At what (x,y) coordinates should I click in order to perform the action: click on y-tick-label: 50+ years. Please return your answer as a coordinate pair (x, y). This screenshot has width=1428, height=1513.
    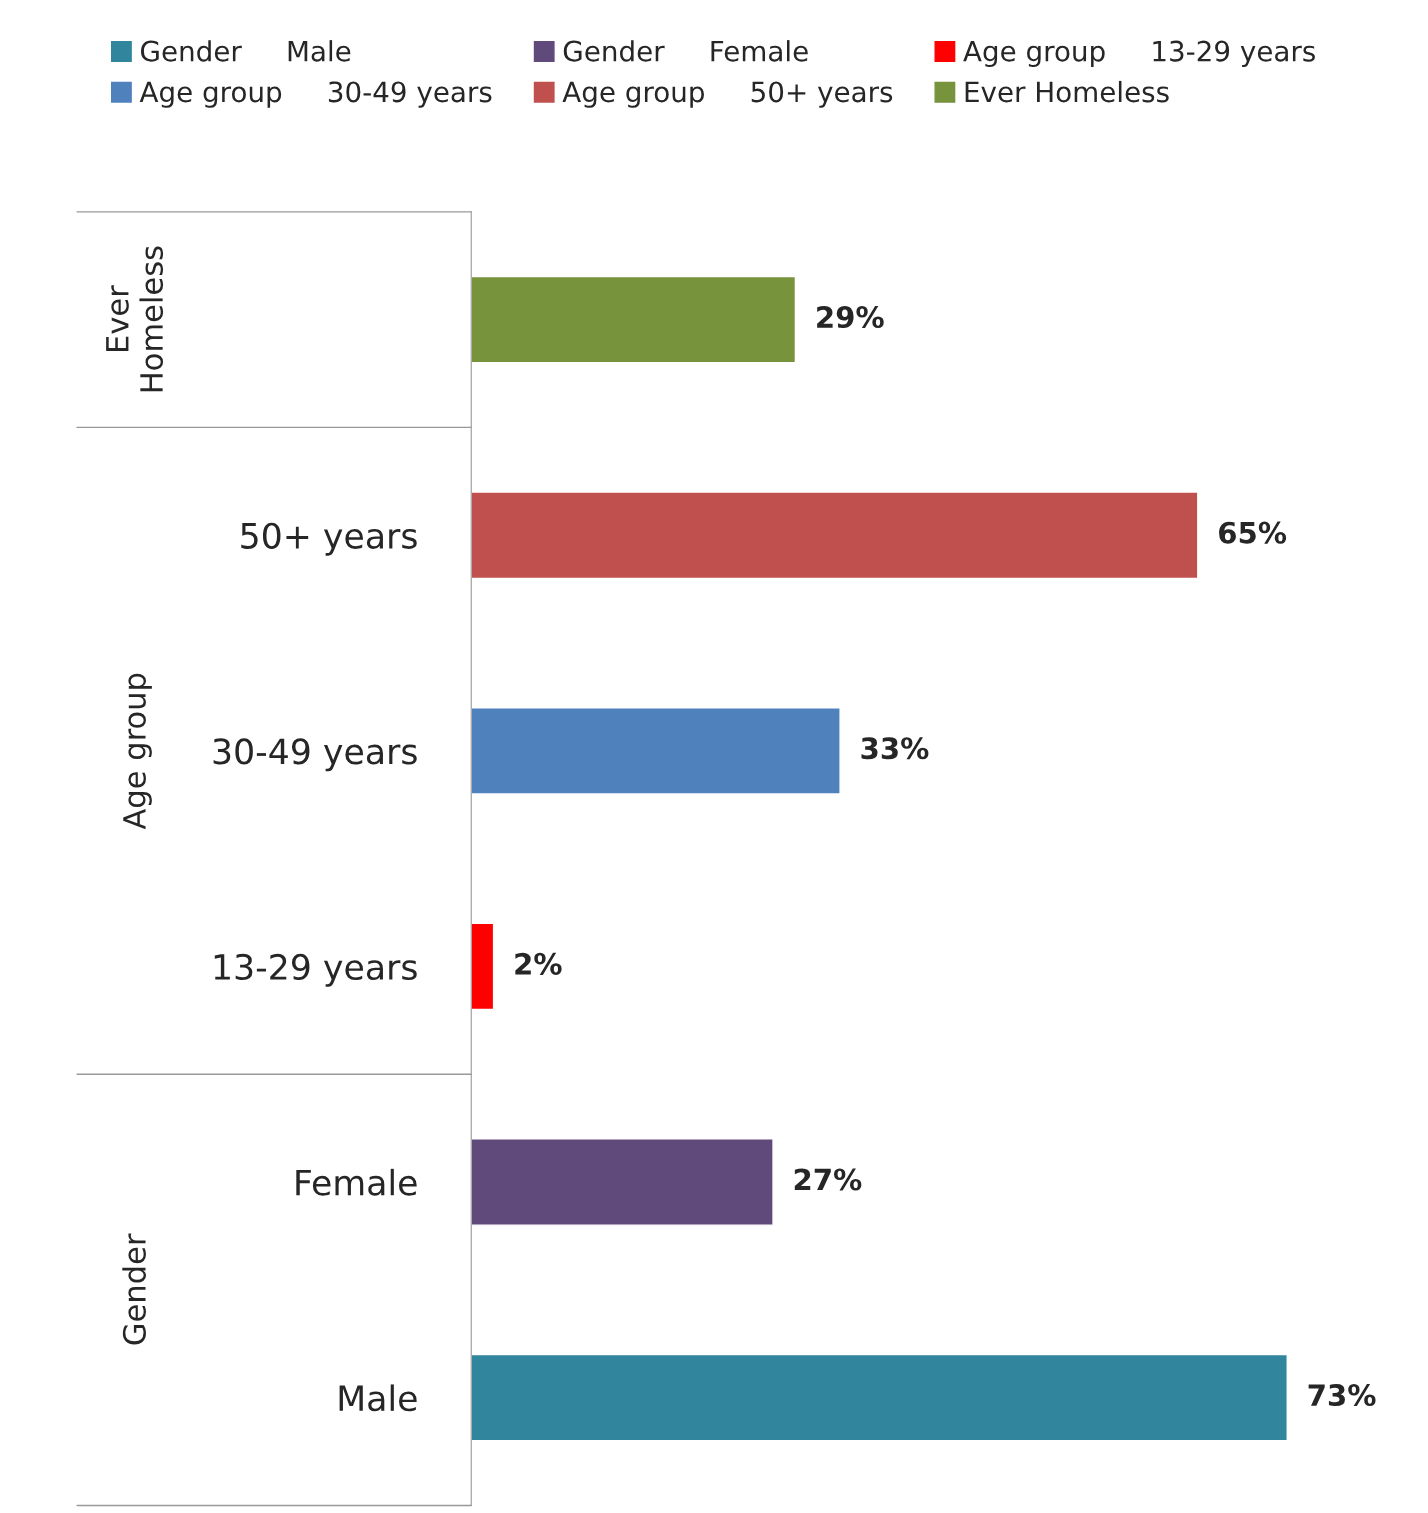
    Looking at the image, I should click on (329, 539).